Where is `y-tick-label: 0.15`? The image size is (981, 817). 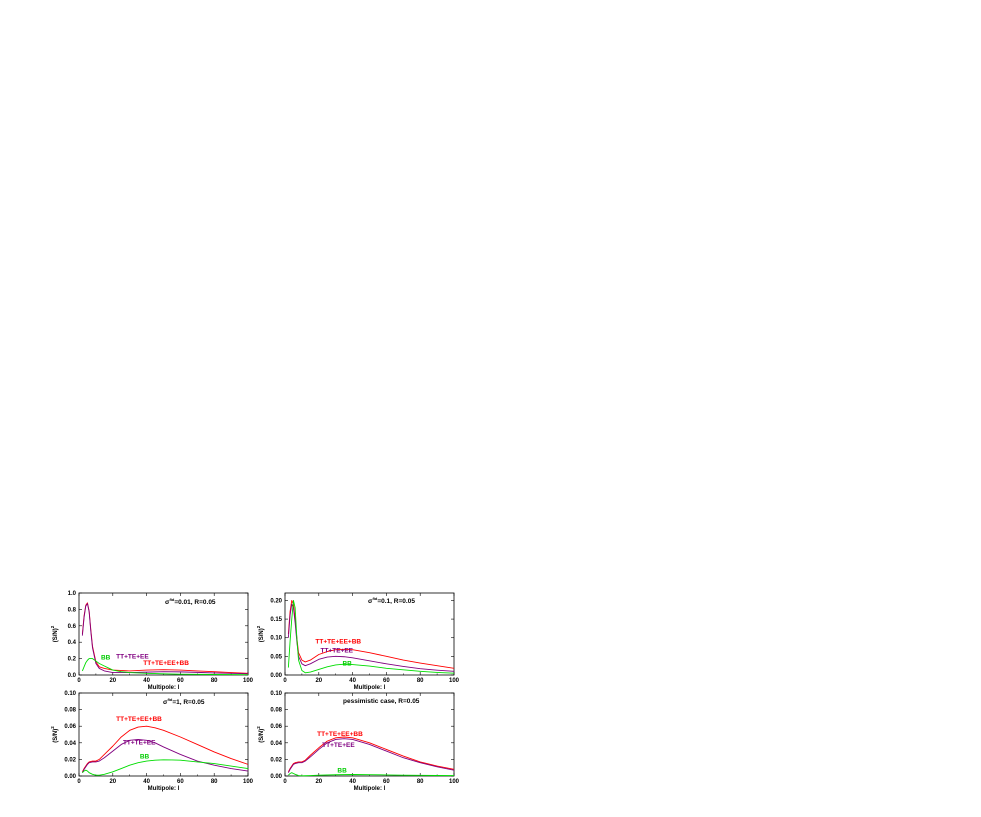 y-tick-label: 0.15 is located at coordinates (276, 620).